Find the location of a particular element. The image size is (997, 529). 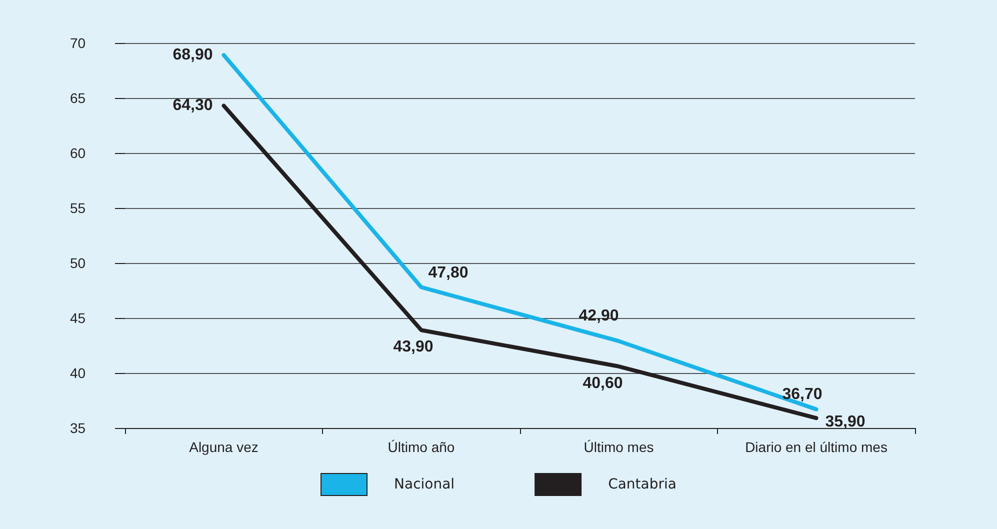

y-tick-label: 40 is located at coordinates (78, 373).